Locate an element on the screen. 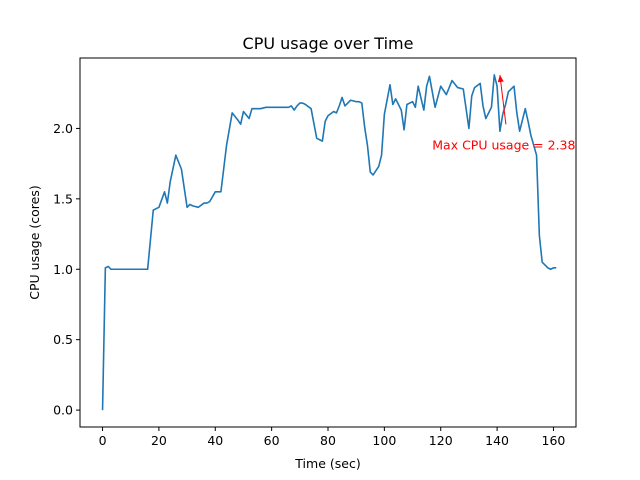 This screenshot has height=480, width=640. x-tick-label: 40 is located at coordinates (215, 440).